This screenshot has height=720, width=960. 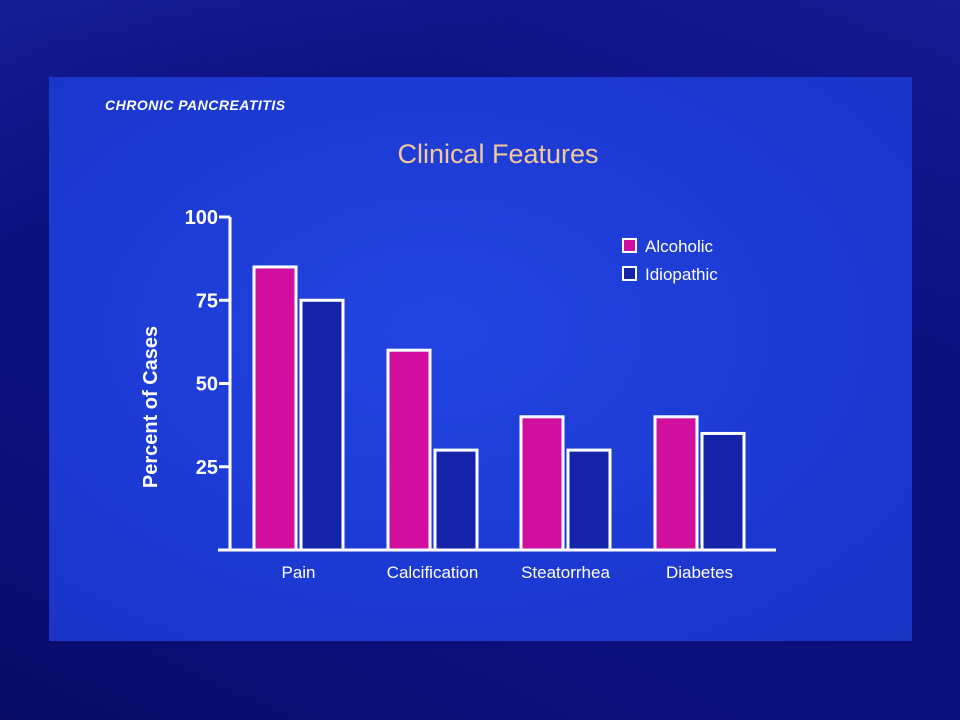 What do you see at coordinates (322, 425) in the screenshot?
I see `bar-idiopathic-pain` at bounding box center [322, 425].